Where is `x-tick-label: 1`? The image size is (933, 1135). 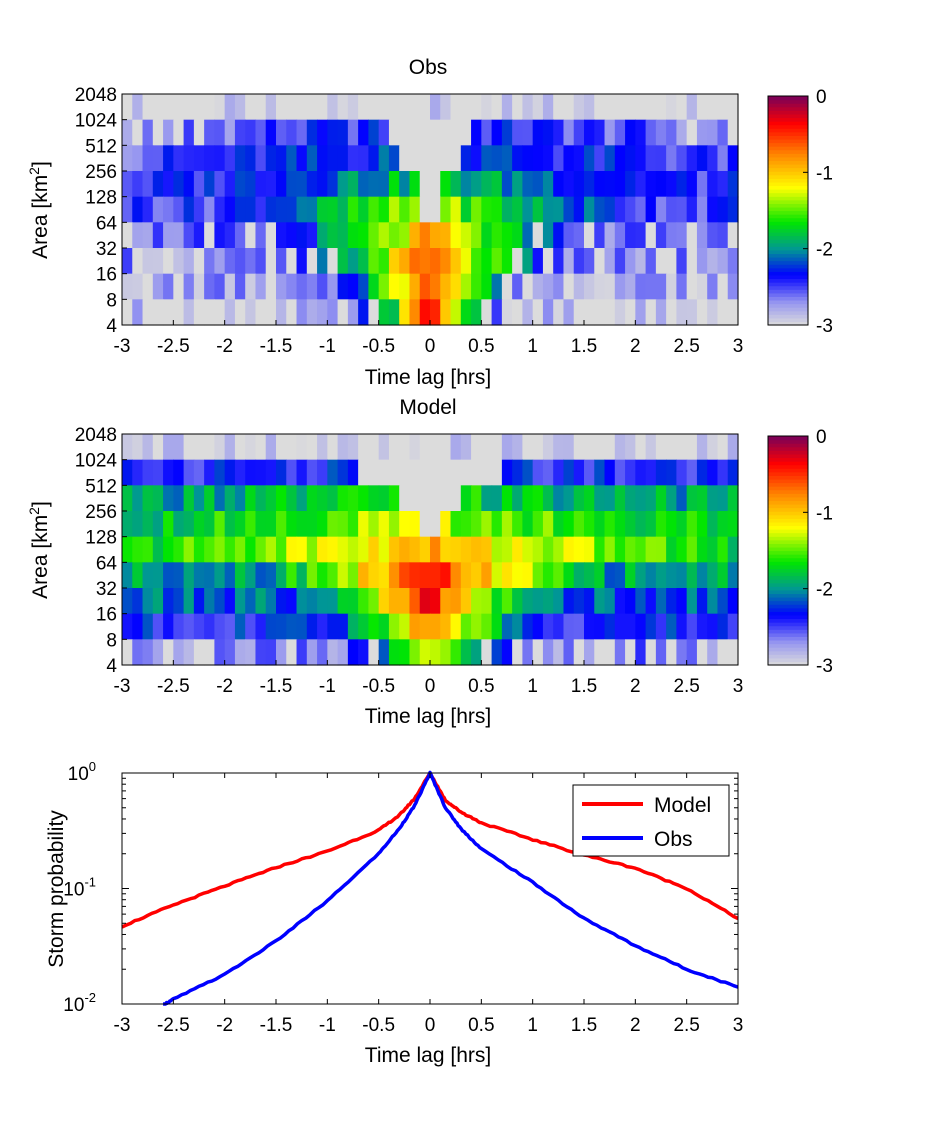
x-tick-label: 1 is located at coordinates (532, 346).